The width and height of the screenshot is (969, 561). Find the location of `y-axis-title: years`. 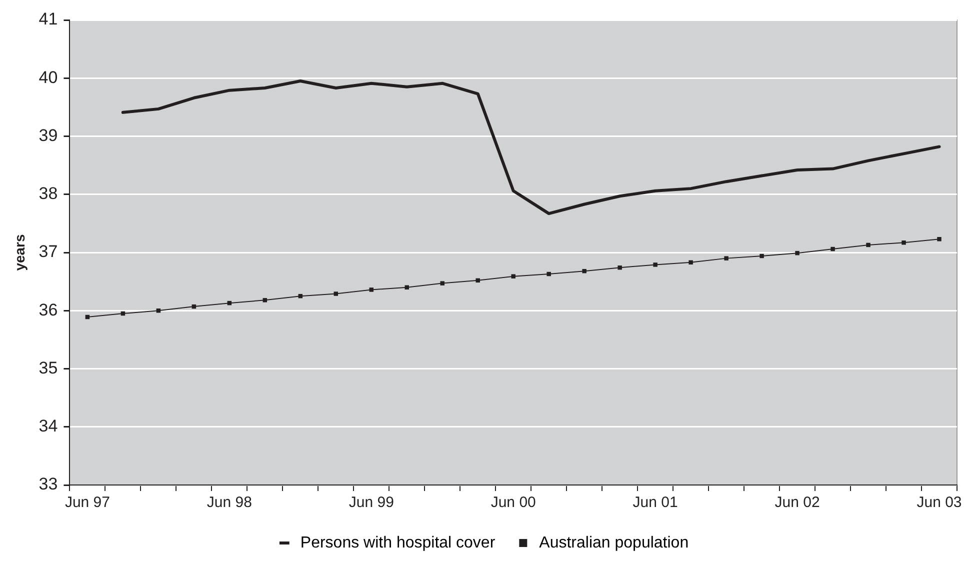

y-axis-title: years is located at coordinates (19, 252).